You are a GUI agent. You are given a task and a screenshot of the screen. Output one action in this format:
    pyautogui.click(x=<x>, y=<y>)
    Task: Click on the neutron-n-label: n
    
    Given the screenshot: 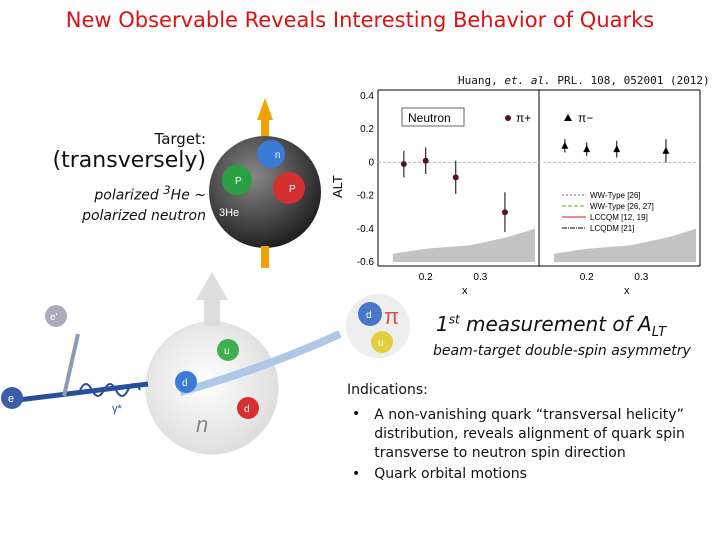 What is the action you would take?
    pyautogui.click(x=202, y=424)
    